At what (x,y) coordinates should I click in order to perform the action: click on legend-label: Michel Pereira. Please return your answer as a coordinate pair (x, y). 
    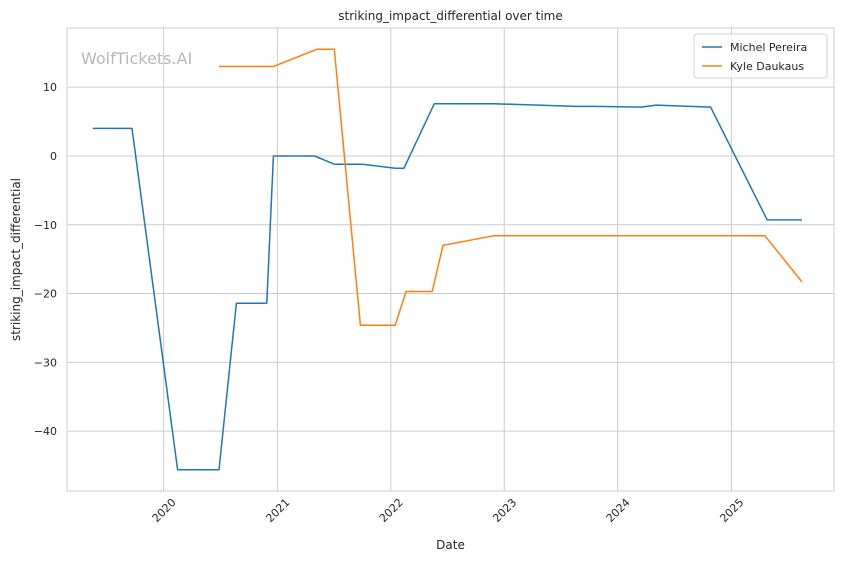
    Looking at the image, I should click on (768, 47).